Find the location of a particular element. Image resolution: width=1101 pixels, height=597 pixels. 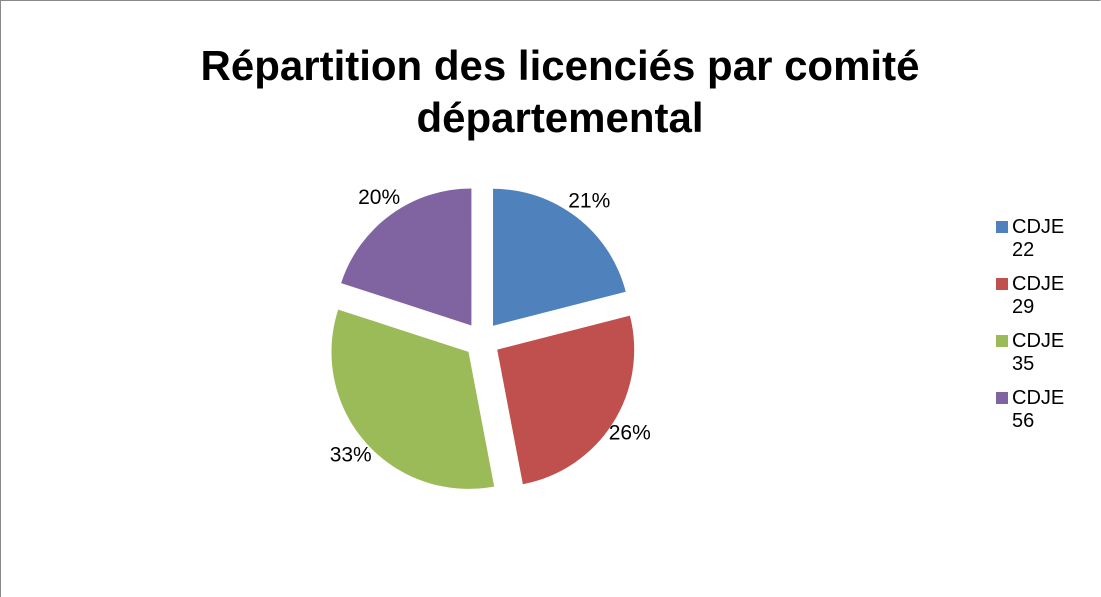

legend-entry: CDJE 29 is located at coordinates (1036, 296).